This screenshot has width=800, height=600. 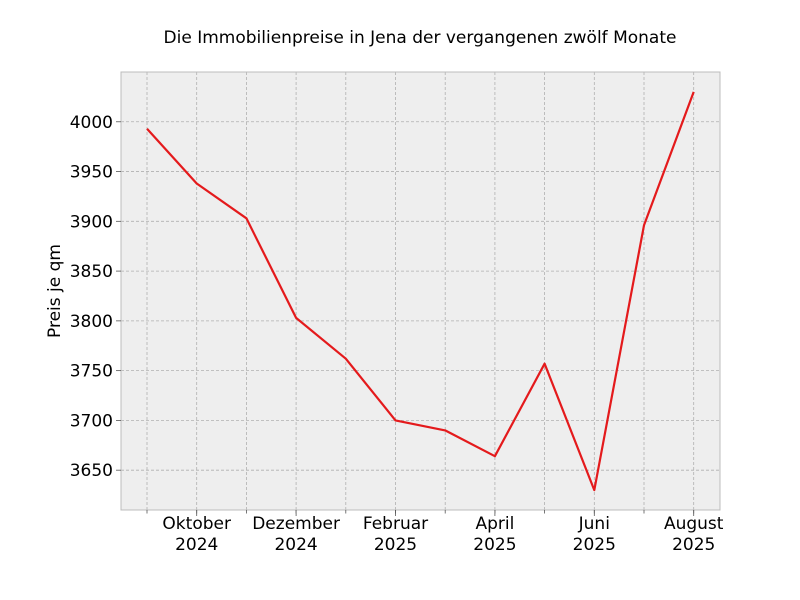 What do you see at coordinates (196, 524) in the screenshot?
I see `x-tick-label-month: Oktober` at bounding box center [196, 524].